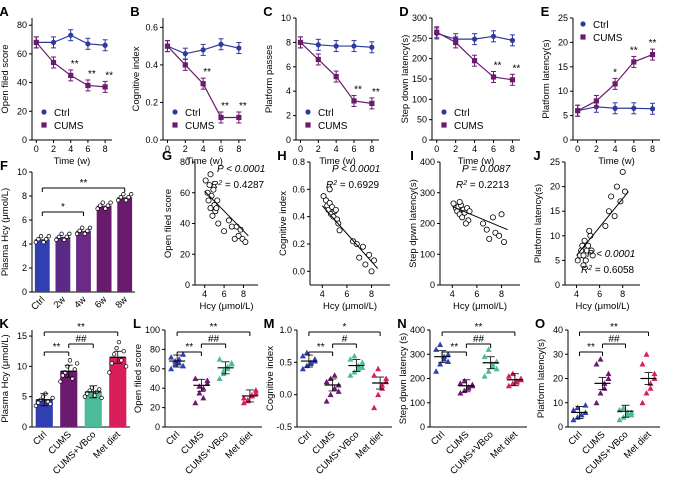 The height and width of the screenshot is (491, 676). What do you see at coordinates (22, 25) in the screenshot?
I see `y-tick-label: 80` at bounding box center [22, 25].